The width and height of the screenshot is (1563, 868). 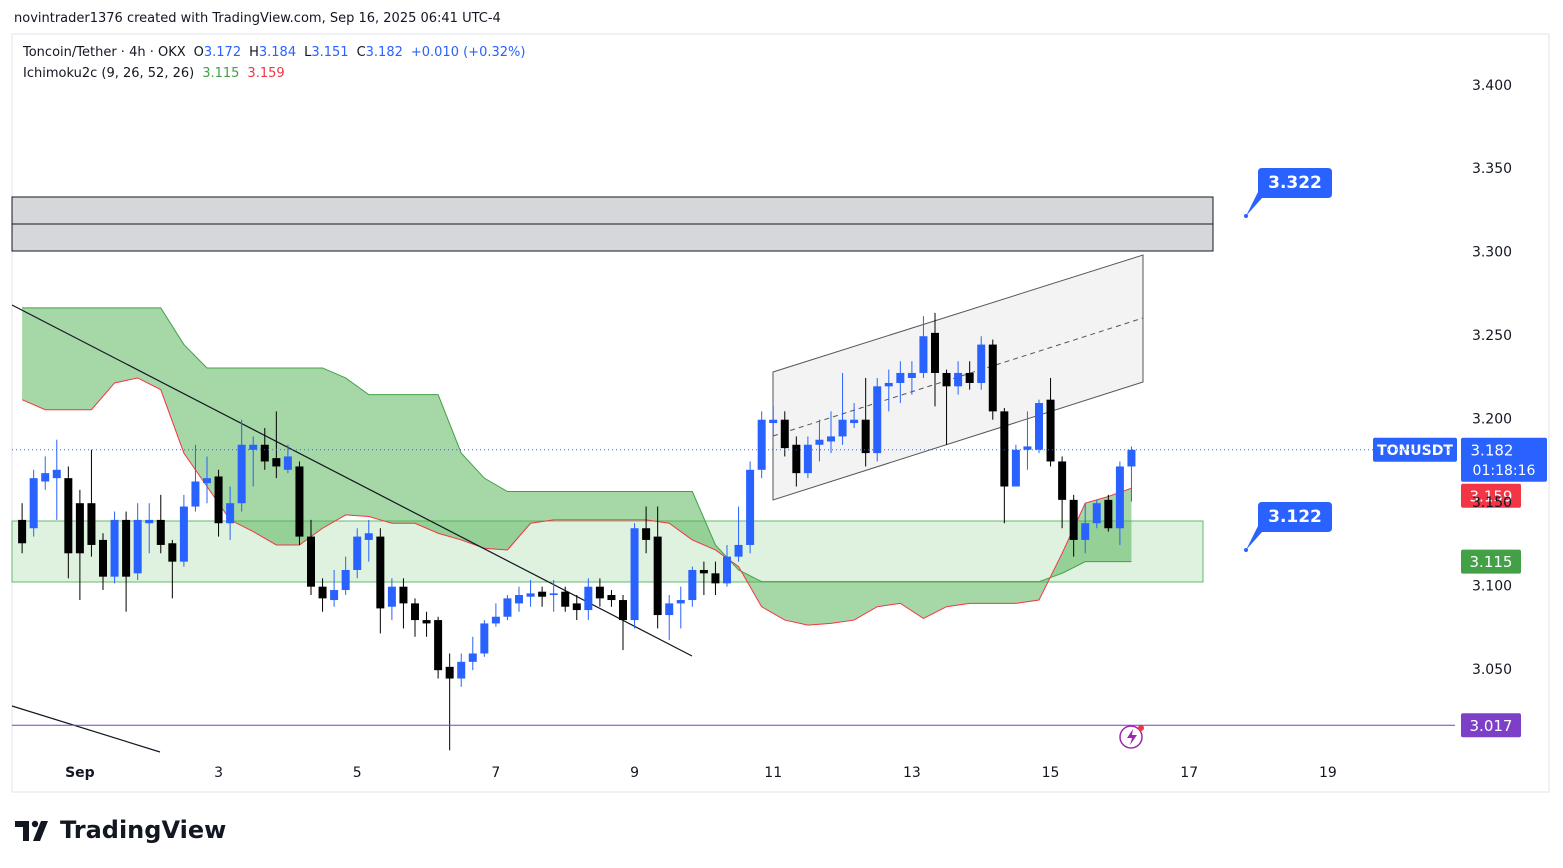 I want to click on countdown-label: 01:18:16, so click(x=1504, y=471).